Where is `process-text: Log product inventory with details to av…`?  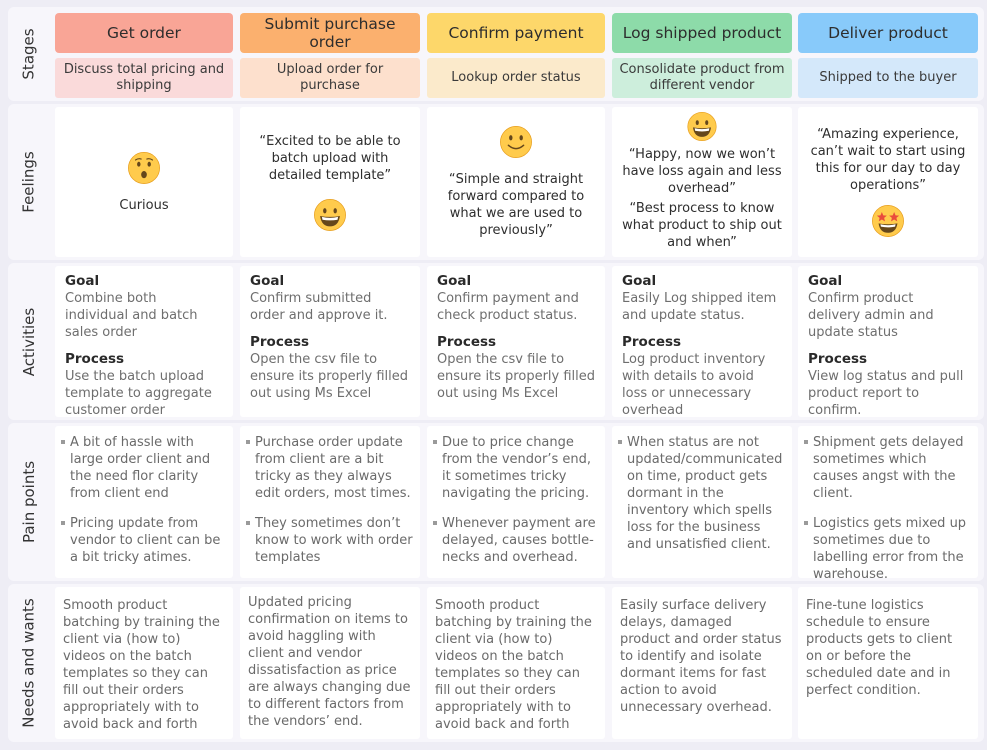 process-text: Log product inventory with details to av… is located at coordinates (694, 385).